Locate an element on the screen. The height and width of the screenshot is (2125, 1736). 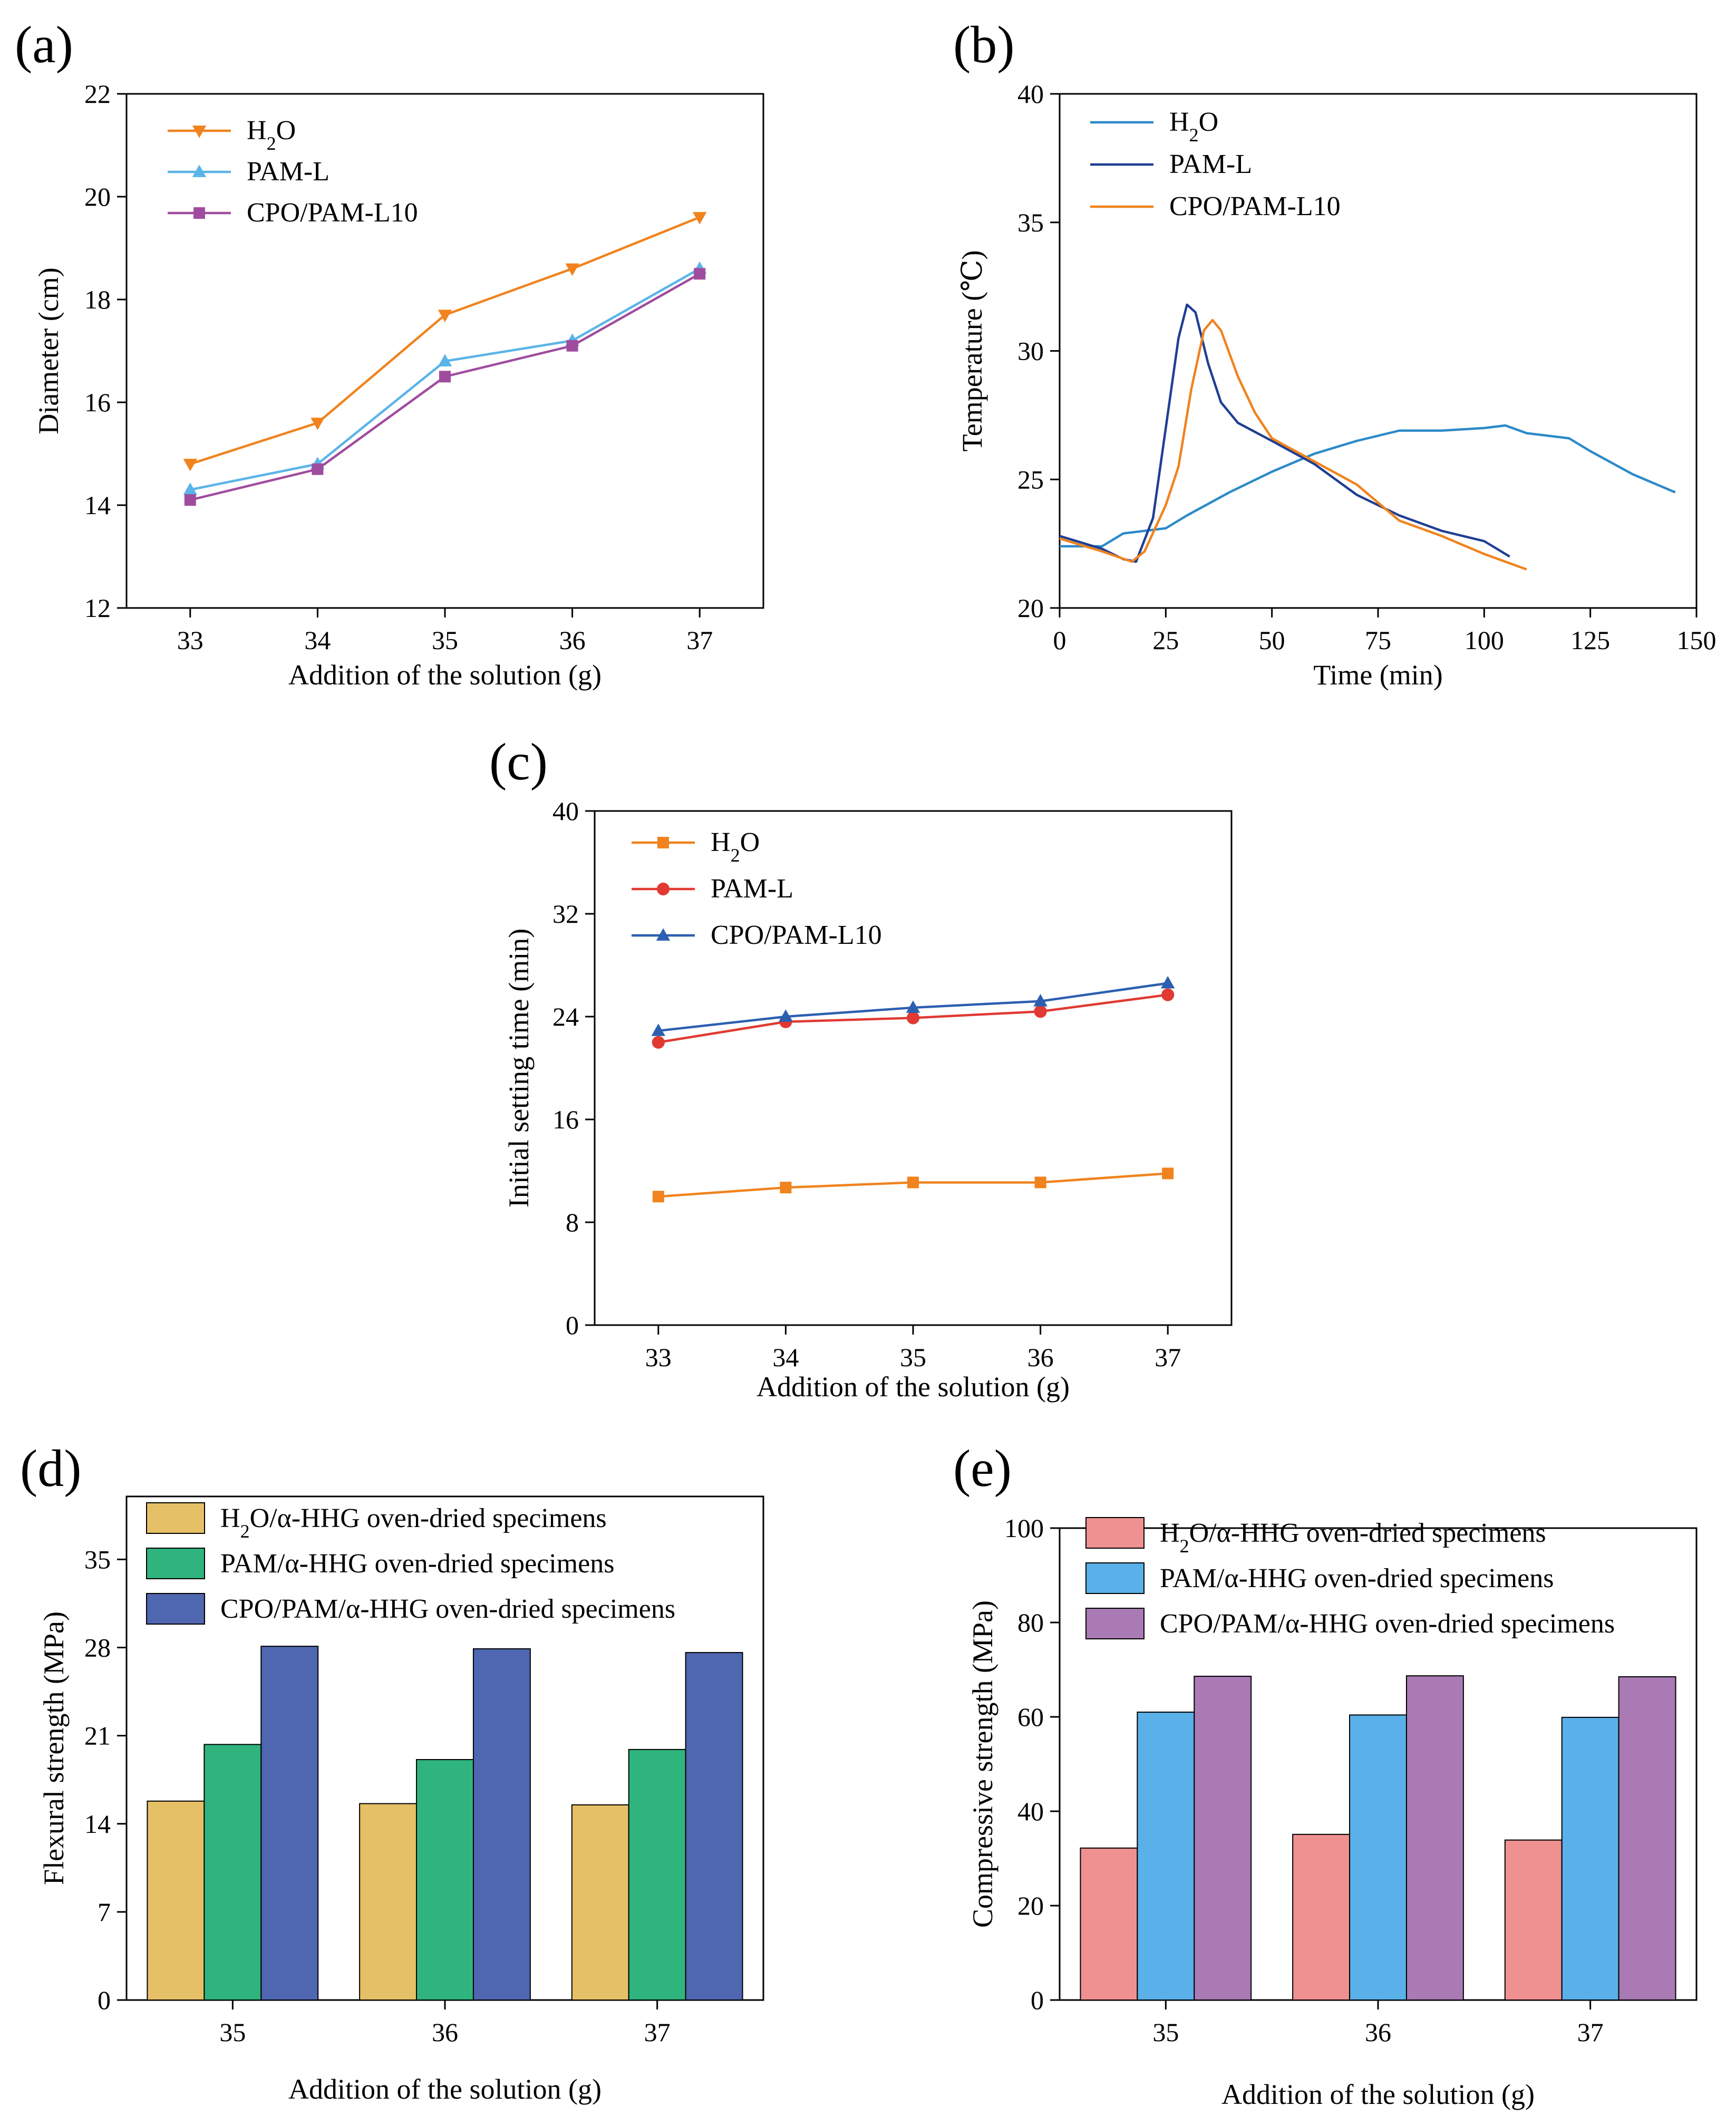
y-axis-title: Initial setting time (min) is located at coordinates (519, 1069).